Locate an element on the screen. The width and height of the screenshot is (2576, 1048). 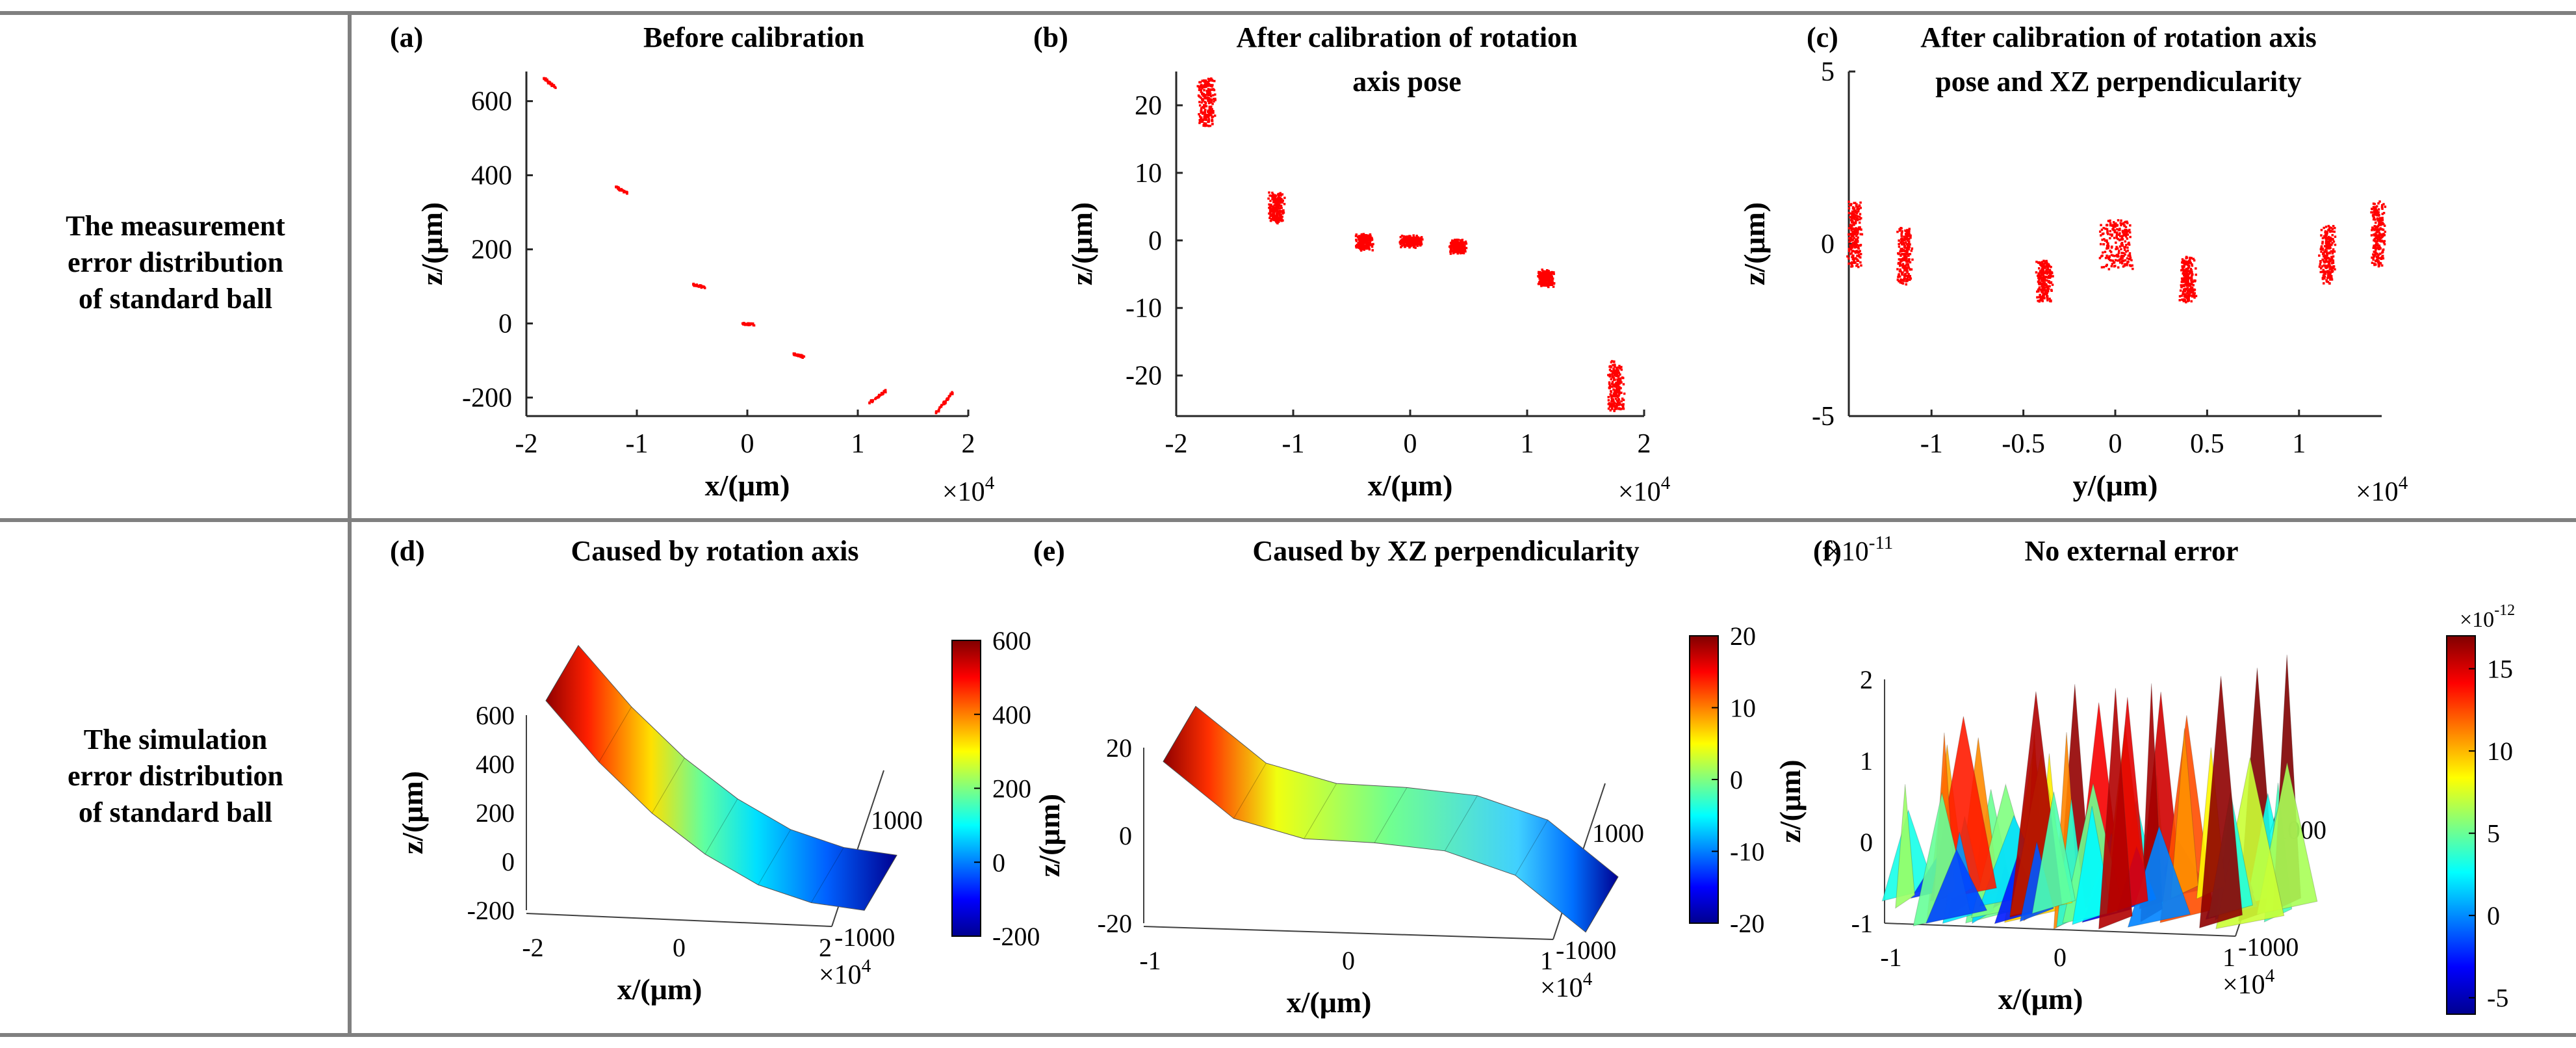
surface-d is located at coordinates (721, 777).